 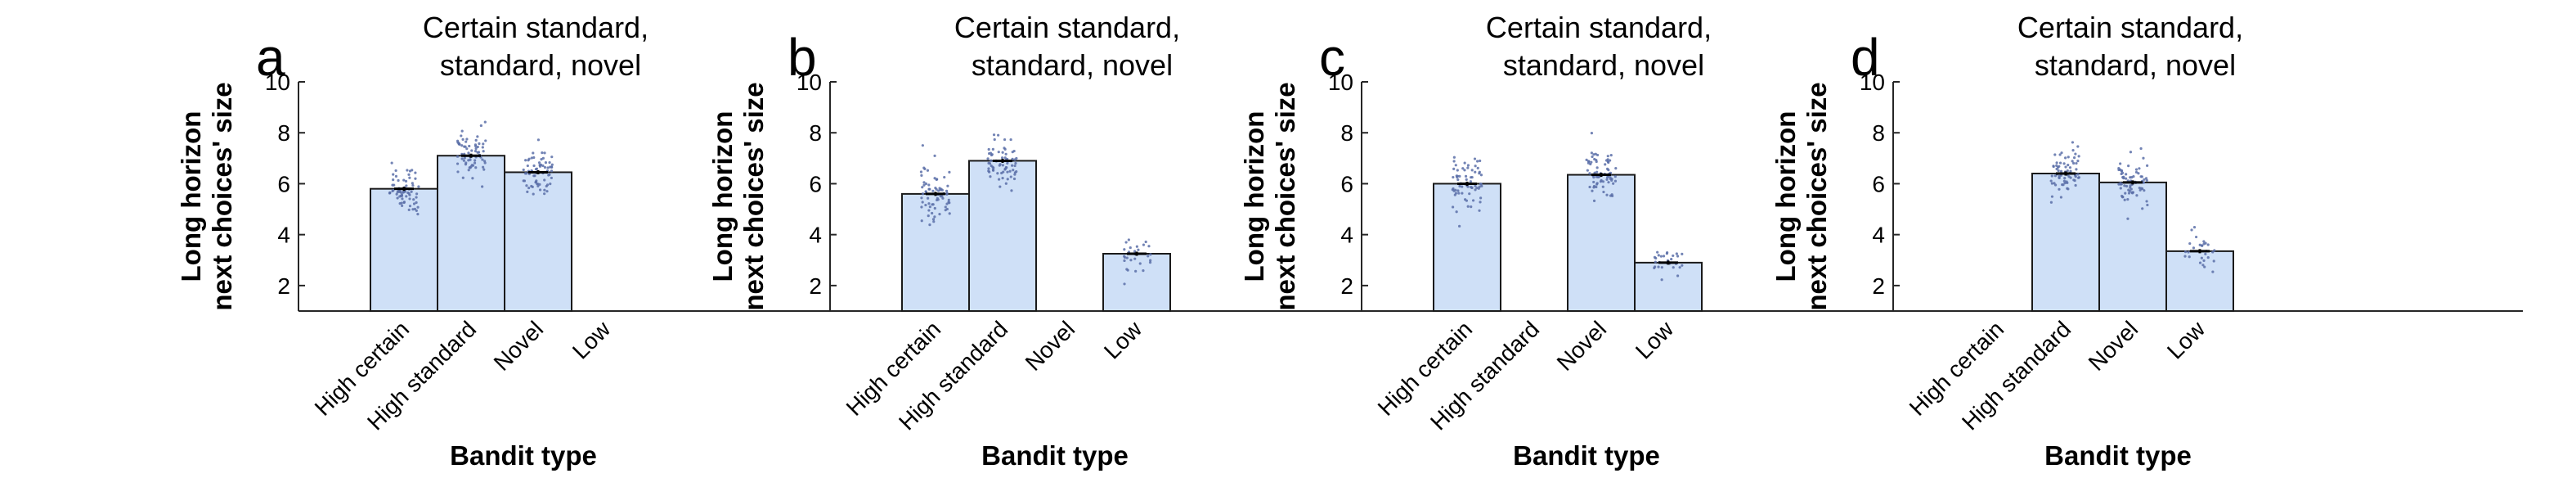 What do you see at coordinates (523, 456) in the screenshot?
I see `x-axis-label: Bandit type` at bounding box center [523, 456].